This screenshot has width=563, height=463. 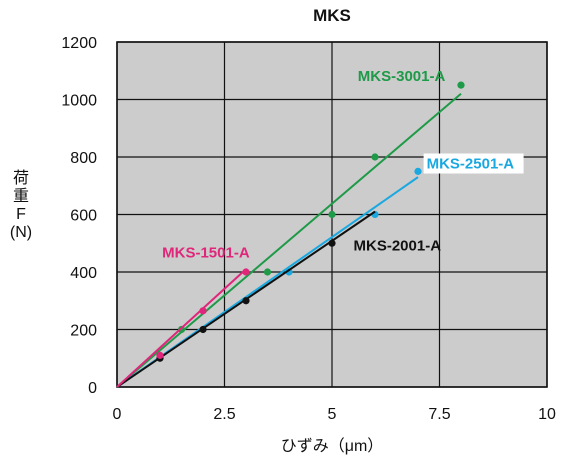 What do you see at coordinates (21, 214) in the screenshot?
I see `y-axis-label-char: F` at bounding box center [21, 214].